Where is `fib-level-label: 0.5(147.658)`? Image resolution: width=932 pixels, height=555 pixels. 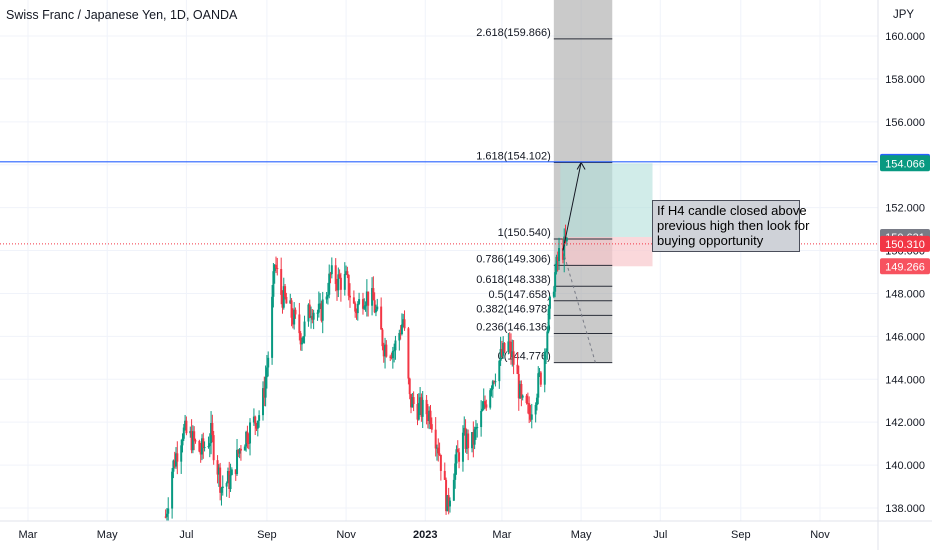 fib-level-label: 0.5(147.658) is located at coordinates (519, 295).